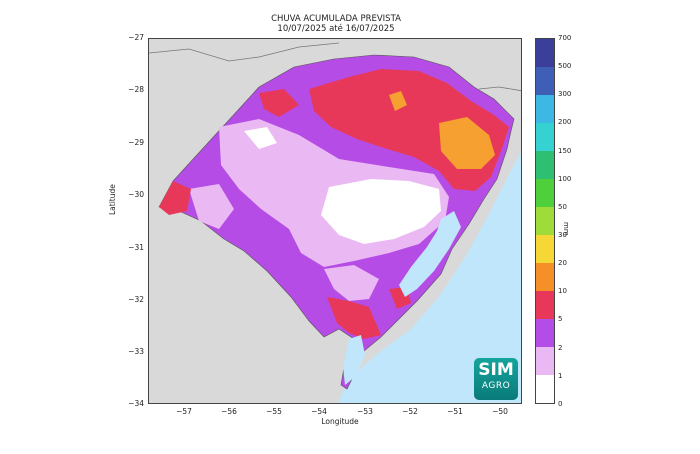 This screenshot has height=454, width=700. What do you see at coordinates (560, 376) in the screenshot?
I see `colorbar-tick: 1` at bounding box center [560, 376].